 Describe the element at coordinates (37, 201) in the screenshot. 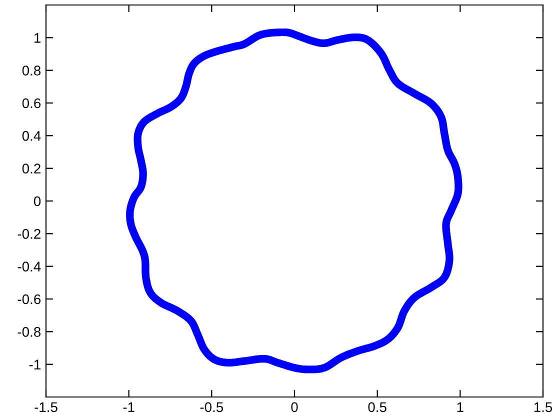

I see `y-tick-label: 0` at that location.